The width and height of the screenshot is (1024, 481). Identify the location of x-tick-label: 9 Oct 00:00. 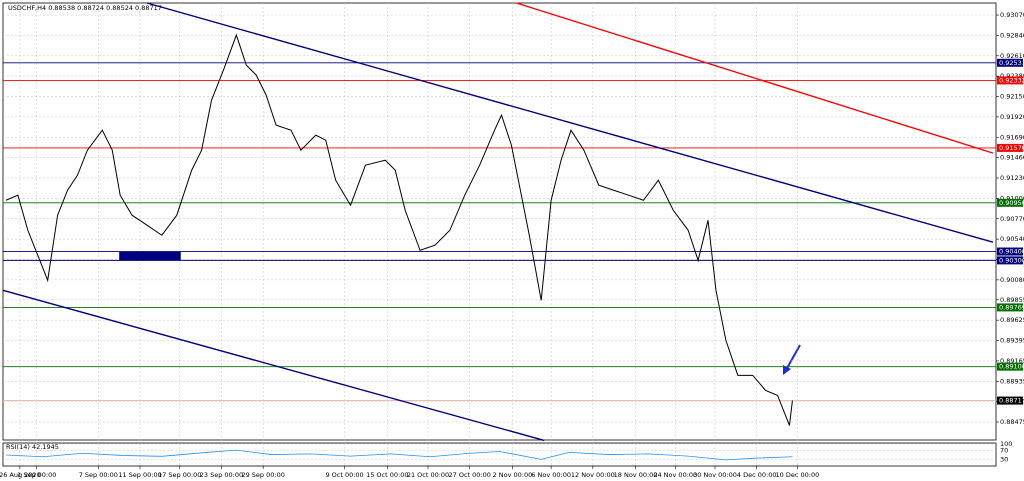
(344, 475).